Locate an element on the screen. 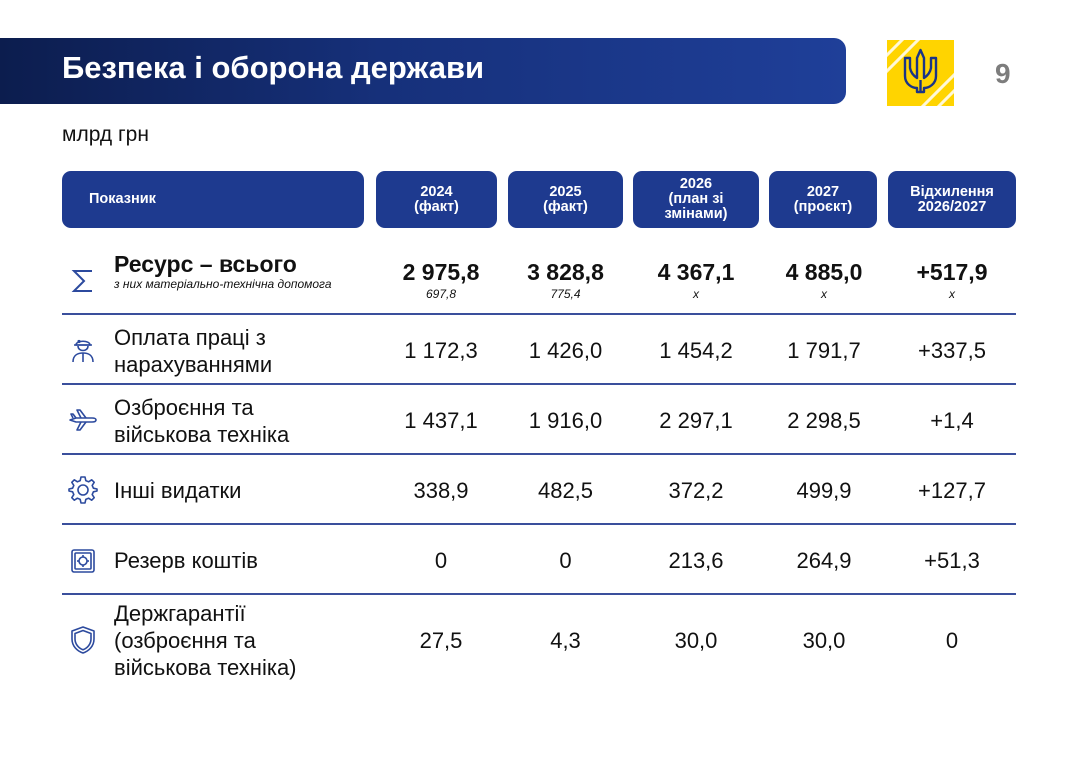  row-label: Оплата праці з нарахуваннями is located at coordinates (193, 351).